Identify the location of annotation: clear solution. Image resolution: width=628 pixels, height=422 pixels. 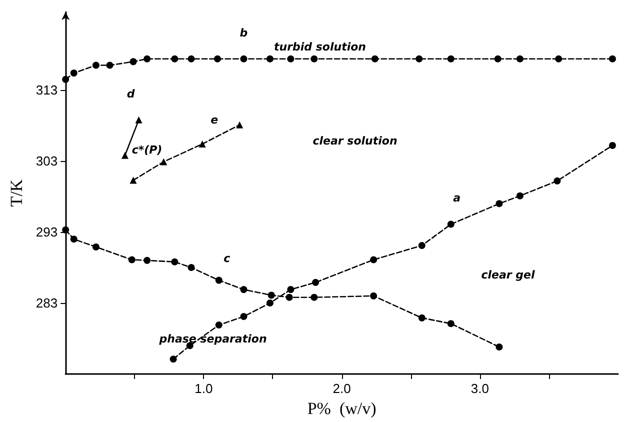
(355, 141).